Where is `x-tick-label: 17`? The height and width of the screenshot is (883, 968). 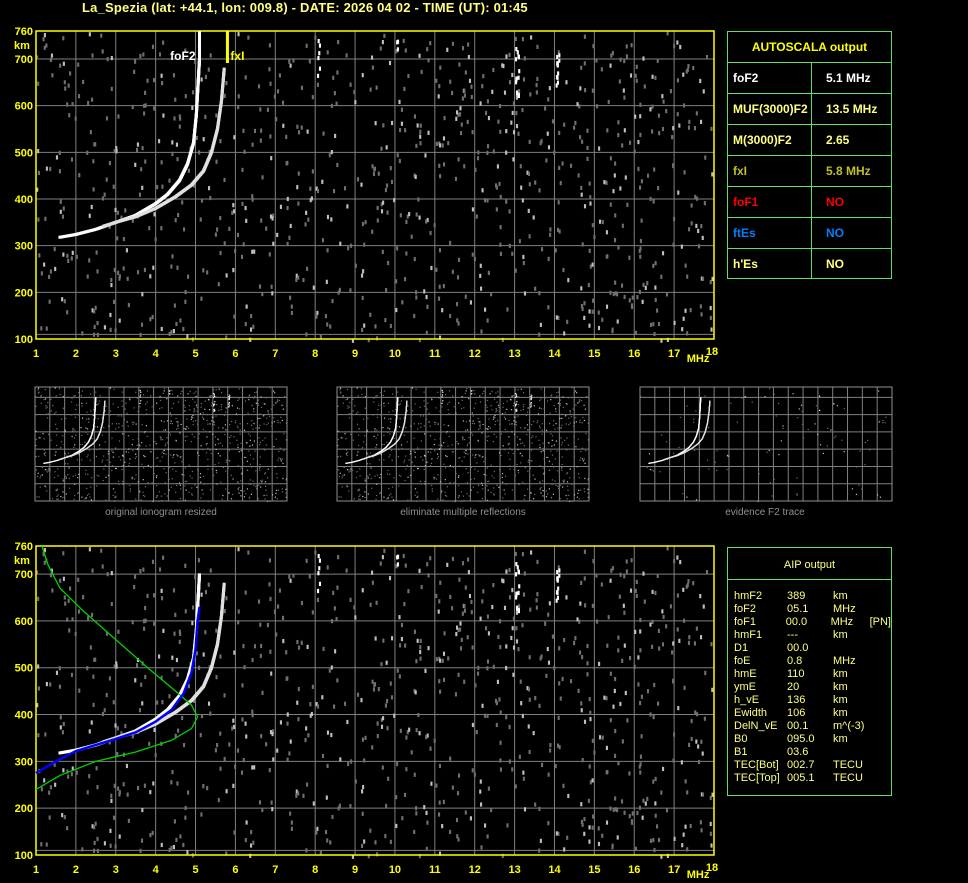
x-tick-label: 17 is located at coordinates (674, 870).